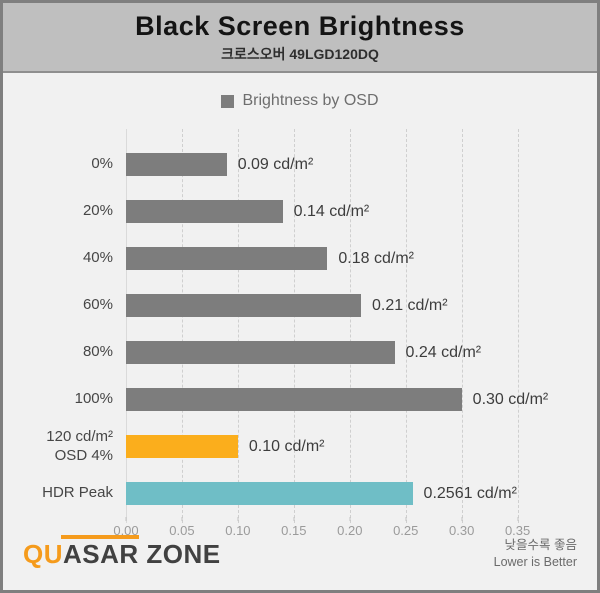 This screenshot has width=600, height=593. What do you see at coordinates (58, 305) in the screenshot?
I see `category-label: 60%` at bounding box center [58, 305].